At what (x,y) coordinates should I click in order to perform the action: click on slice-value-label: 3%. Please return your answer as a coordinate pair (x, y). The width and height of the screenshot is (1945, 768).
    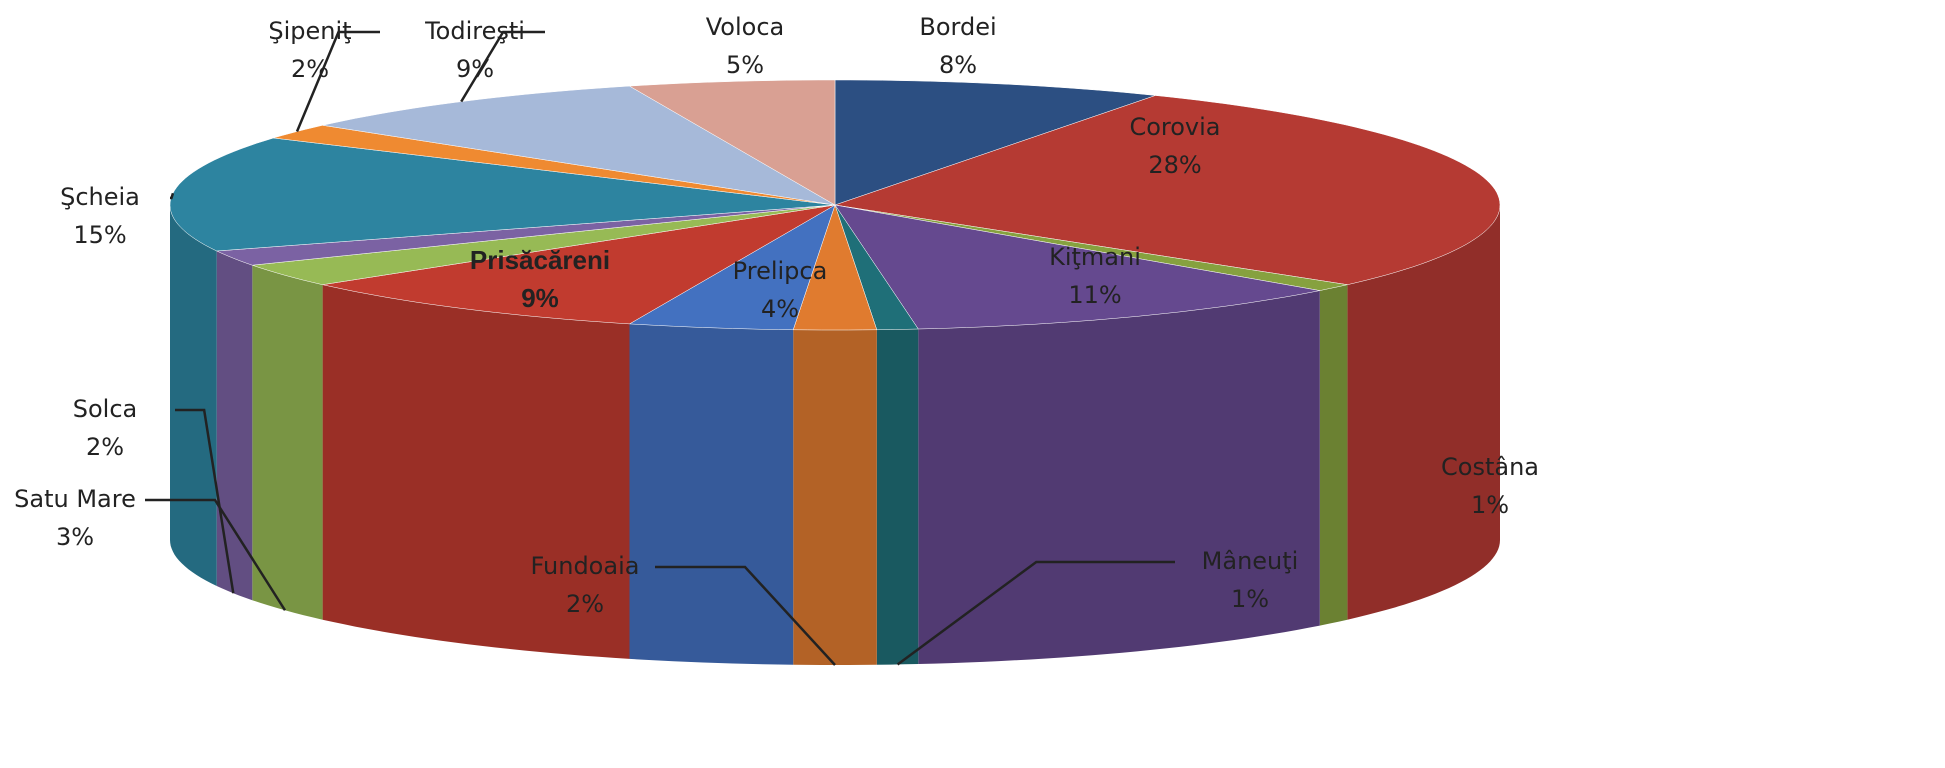
    Looking at the image, I should click on (75, 537).